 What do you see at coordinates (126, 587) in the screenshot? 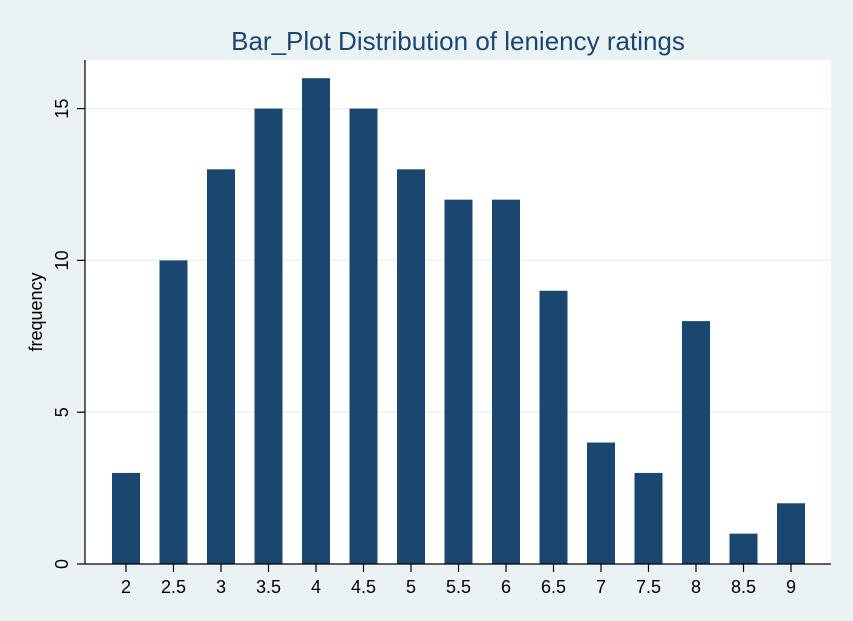
I see `x-tick-label-2: 2` at bounding box center [126, 587].